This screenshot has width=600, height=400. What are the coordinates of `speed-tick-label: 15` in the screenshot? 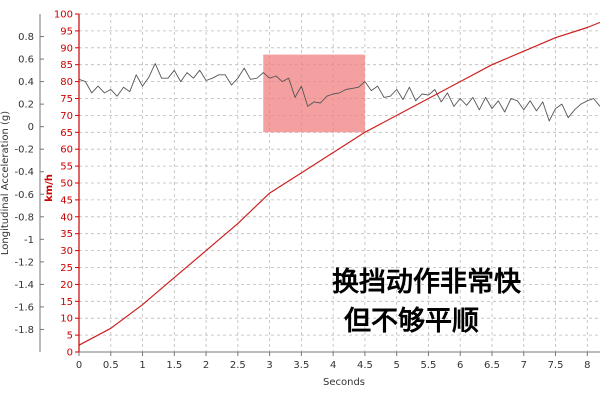 It's located at (66, 302).